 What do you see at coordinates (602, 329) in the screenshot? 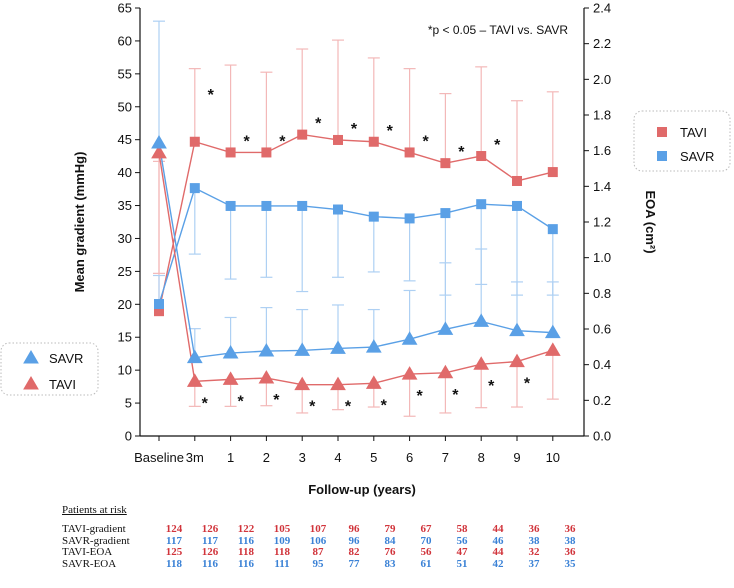
I see `y-right-tick-label: 0.6` at bounding box center [602, 329].